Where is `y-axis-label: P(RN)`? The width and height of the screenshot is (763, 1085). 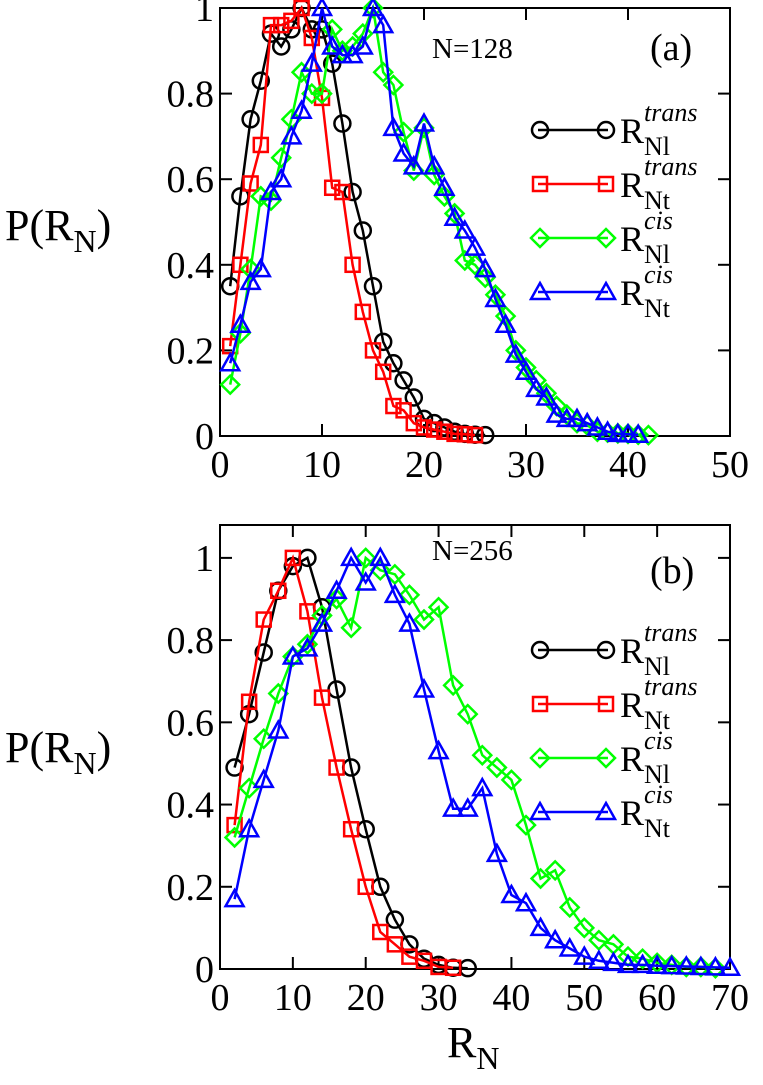 y-axis-label: P(RN) is located at coordinates (58, 752).